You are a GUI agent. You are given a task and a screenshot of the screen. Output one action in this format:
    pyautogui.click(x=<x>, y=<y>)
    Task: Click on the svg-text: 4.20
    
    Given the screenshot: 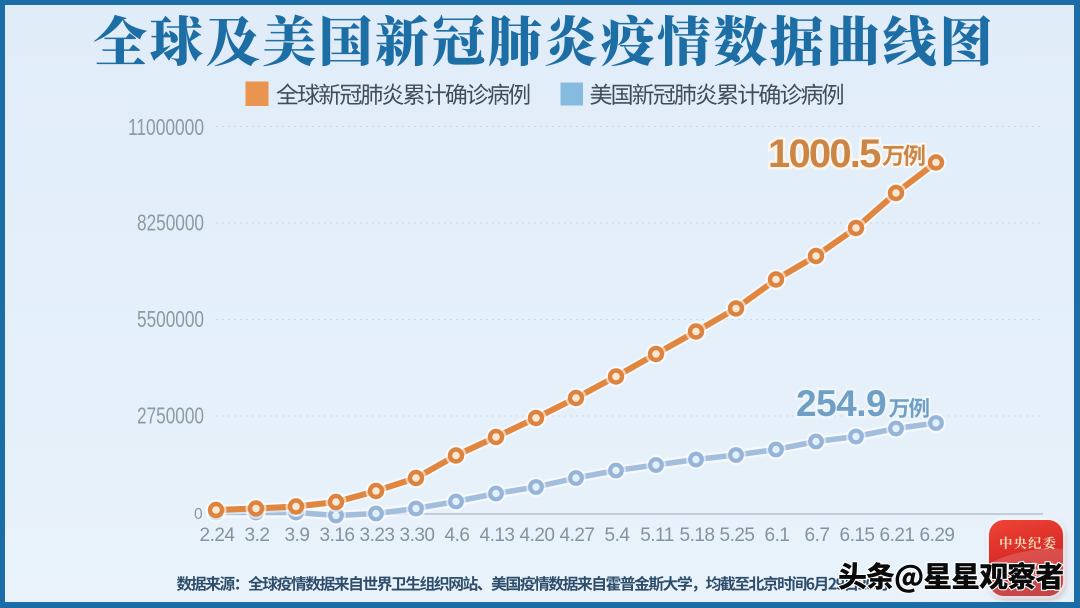 What is the action you would take?
    pyautogui.click(x=537, y=535)
    